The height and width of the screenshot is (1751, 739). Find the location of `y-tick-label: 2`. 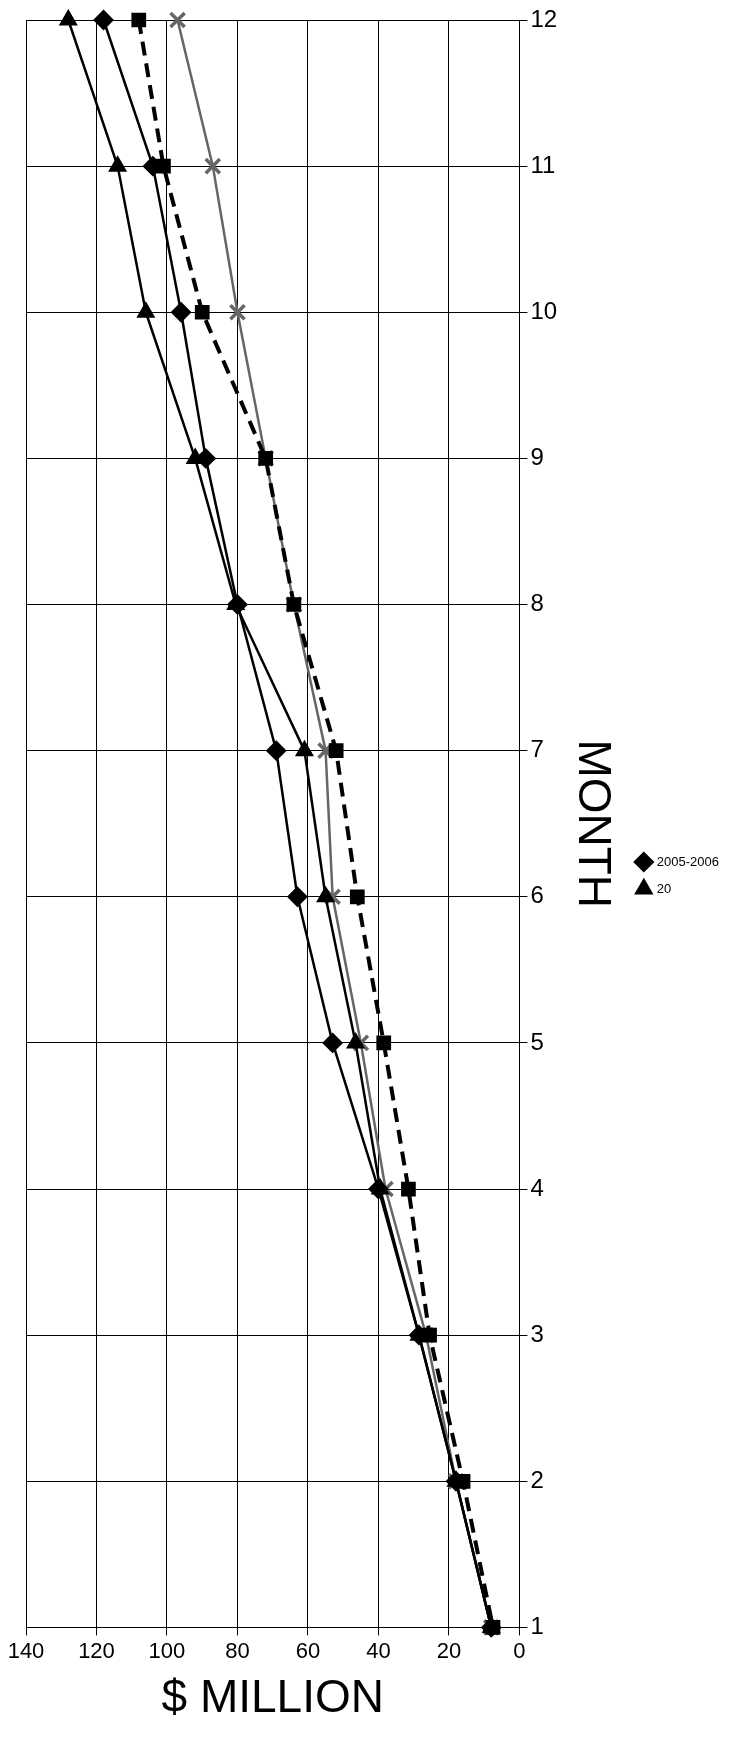

y-tick-label: 2 is located at coordinates (537, 1479).